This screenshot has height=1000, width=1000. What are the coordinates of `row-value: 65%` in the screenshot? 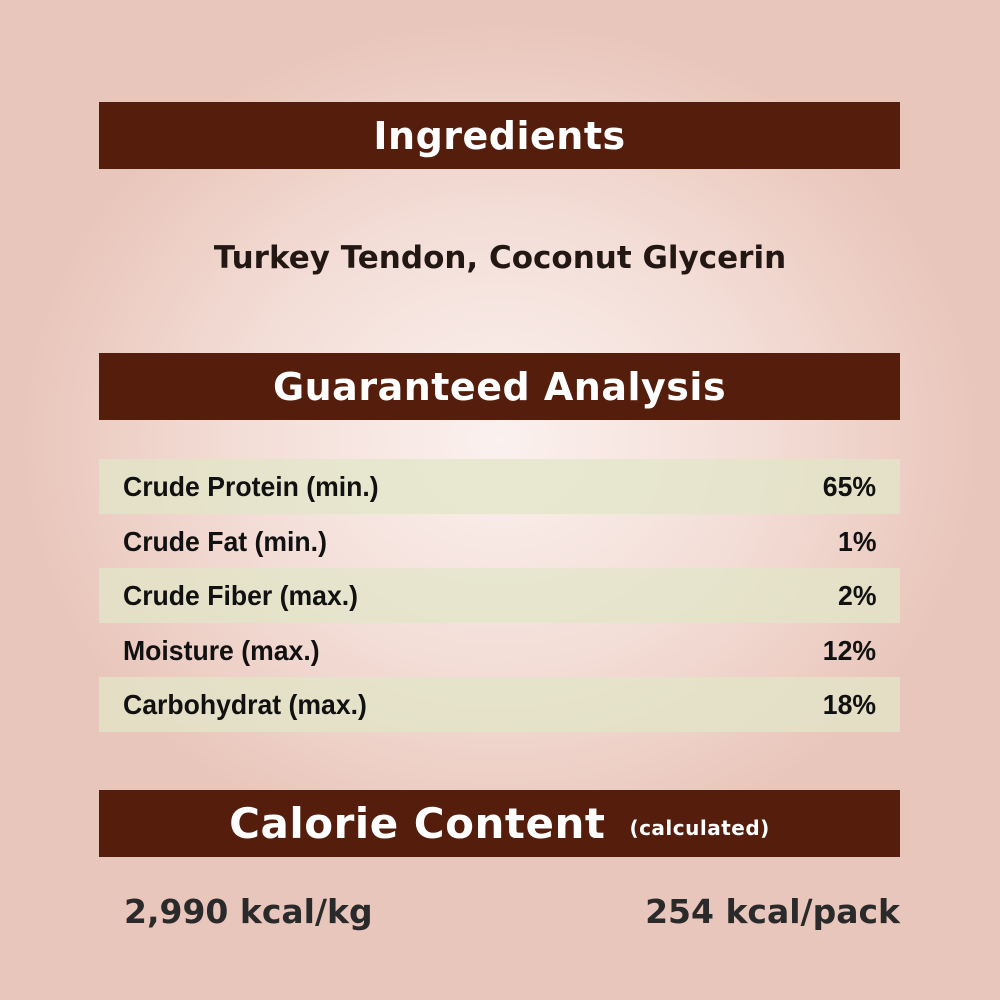 It's located at (849, 486).